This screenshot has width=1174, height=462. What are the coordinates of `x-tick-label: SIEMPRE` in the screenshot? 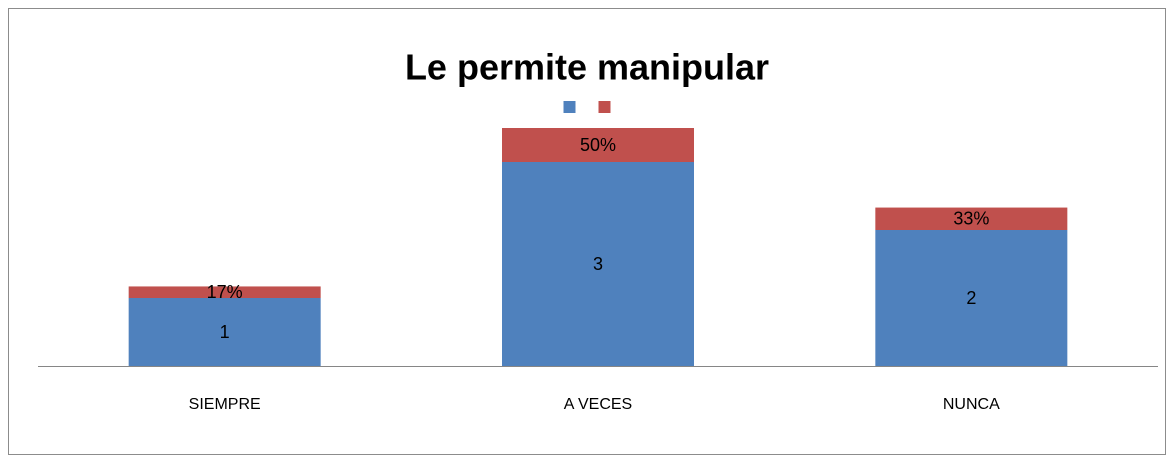 It's located at (225, 404).